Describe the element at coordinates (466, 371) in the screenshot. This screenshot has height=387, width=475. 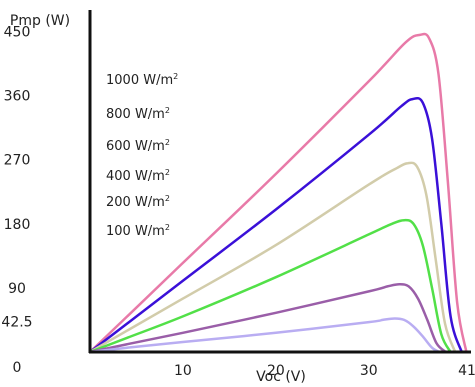
I see `x-tick-label: 41` at that location.